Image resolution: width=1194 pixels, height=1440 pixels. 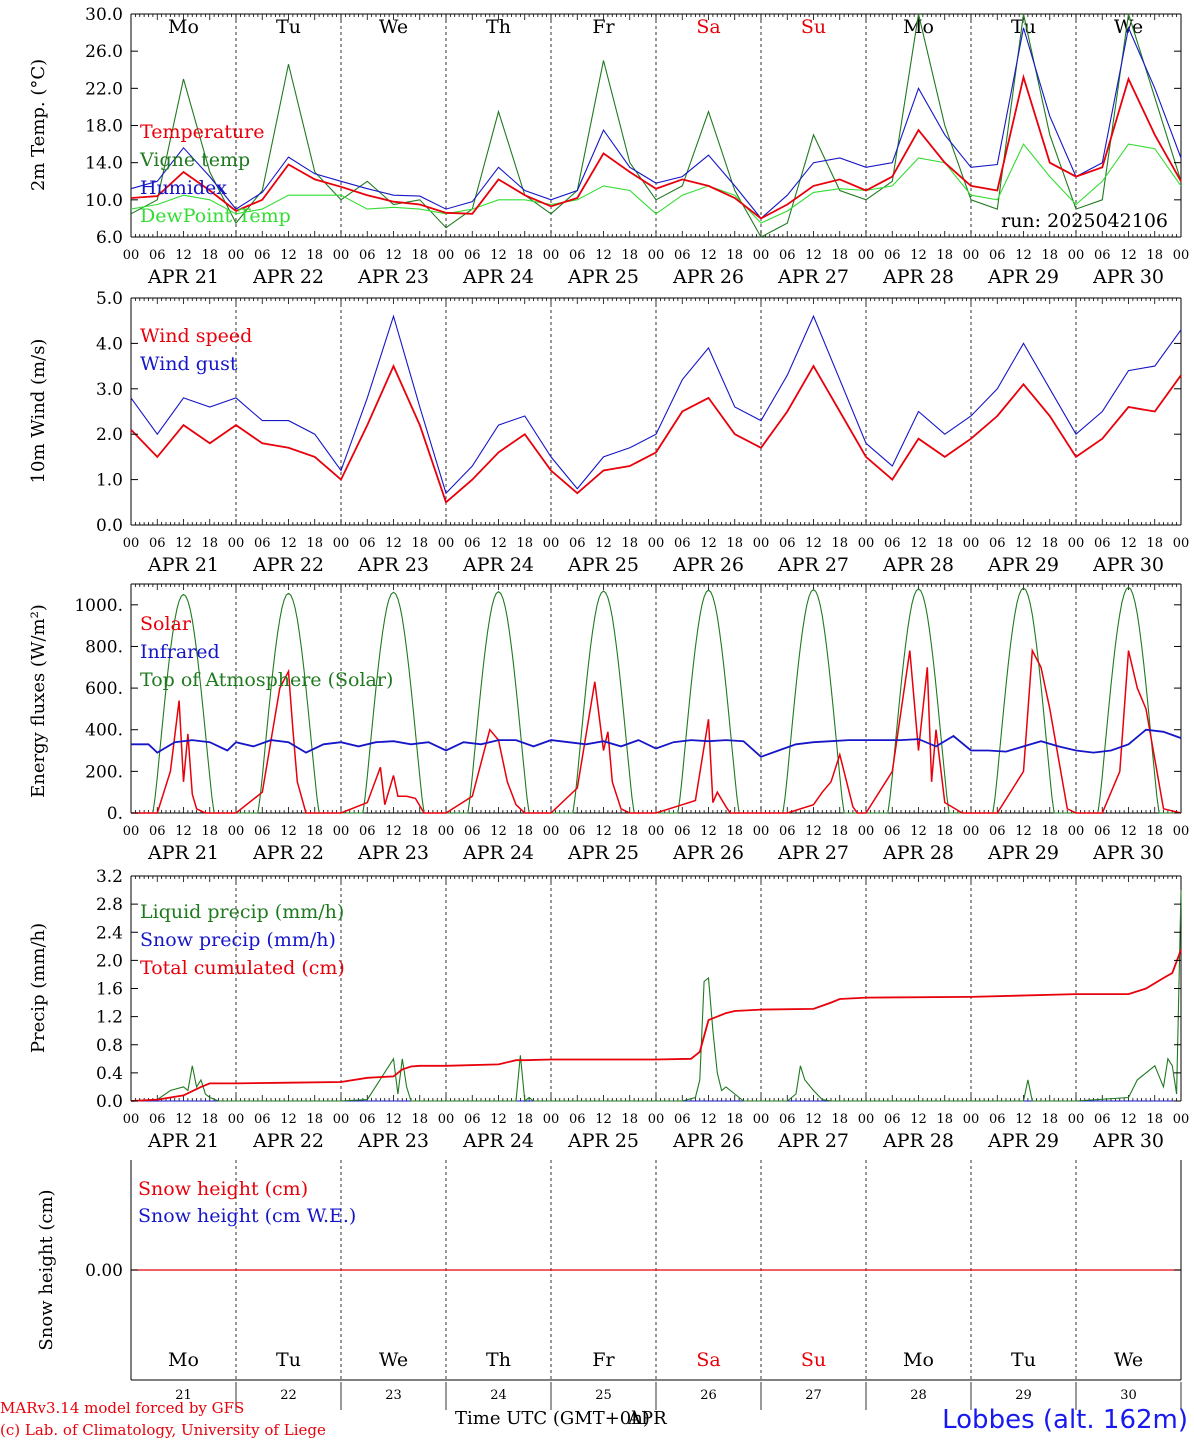 I want to click on day-number: 30, so click(x=1128, y=1395).